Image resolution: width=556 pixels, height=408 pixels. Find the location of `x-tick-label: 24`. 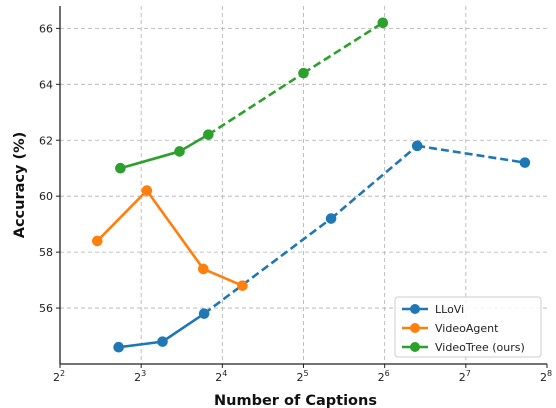

x-tick-label: 24 is located at coordinates (221, 376).